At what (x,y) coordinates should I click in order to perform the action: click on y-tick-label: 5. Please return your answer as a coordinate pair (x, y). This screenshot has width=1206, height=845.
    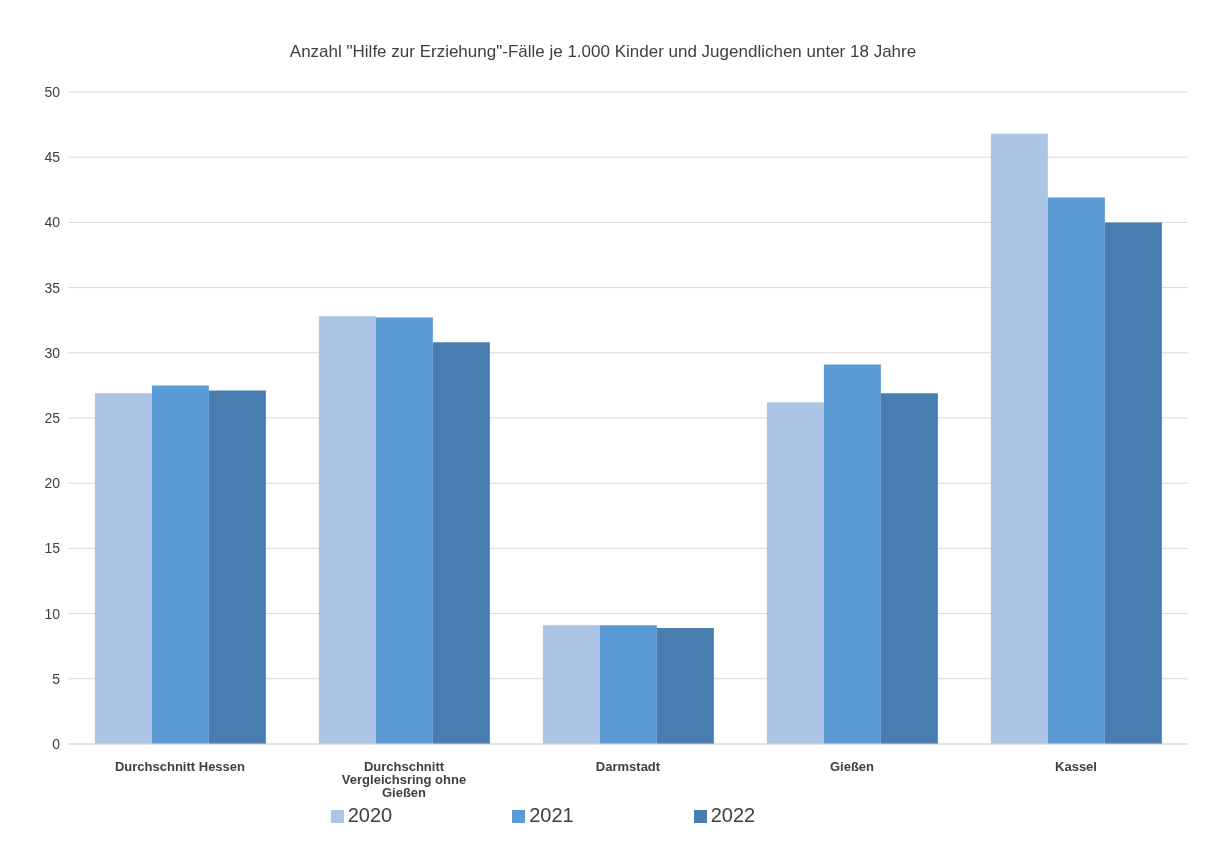
    Looking at the image, I should click on (56, 678).